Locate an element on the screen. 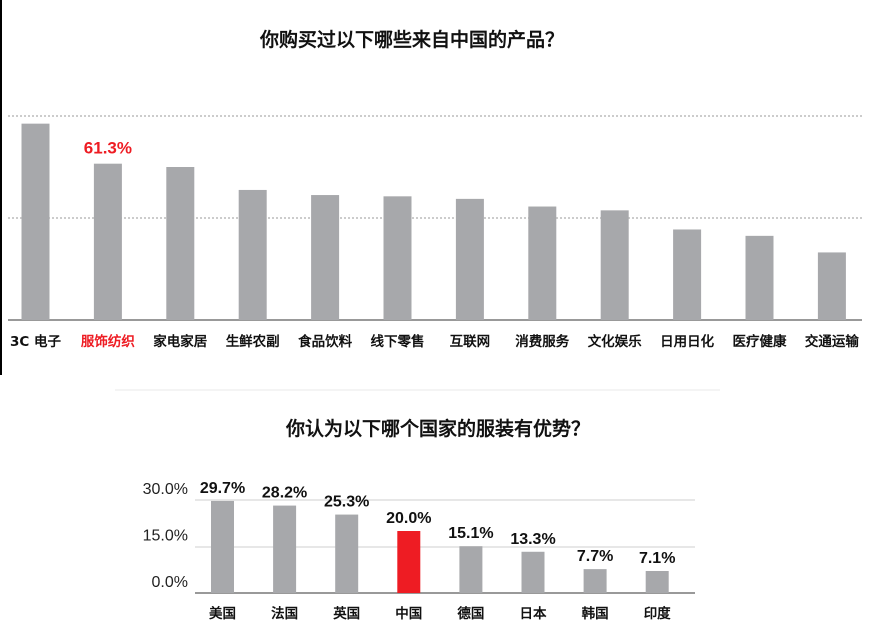  bottom-y-tick-label: 0.0% is located at coordinates (170, 582).